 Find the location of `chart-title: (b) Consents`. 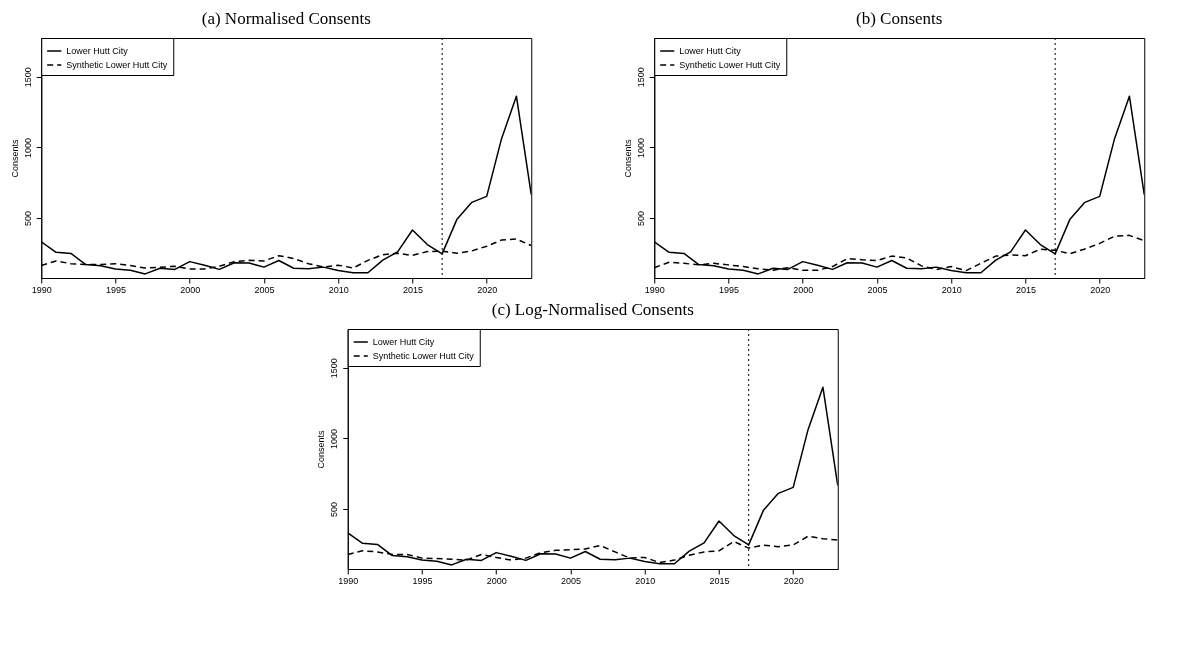

chart-title: (b) Consents is located at coordinates (899, 18).